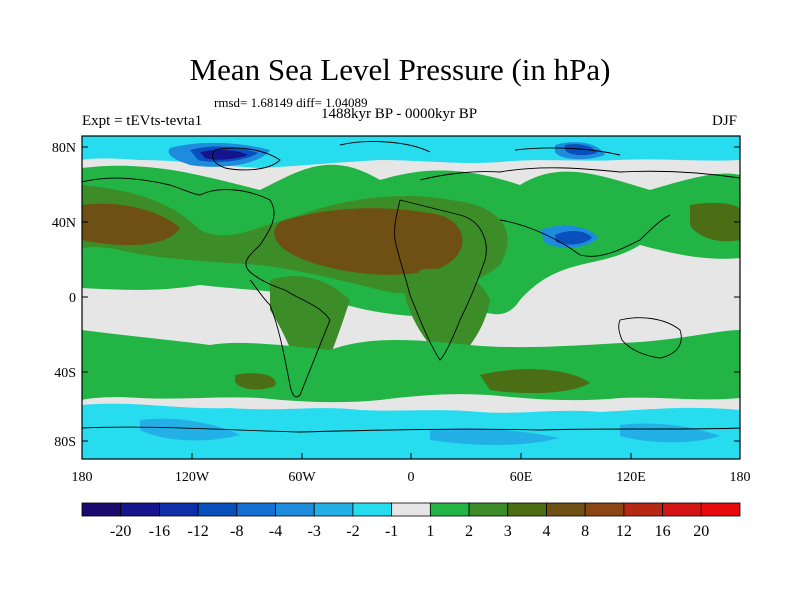  What do you see at coordinates (275, 531) in the screenshot?
I see `colorbar-label: -4` at bounding box center [275, 531].